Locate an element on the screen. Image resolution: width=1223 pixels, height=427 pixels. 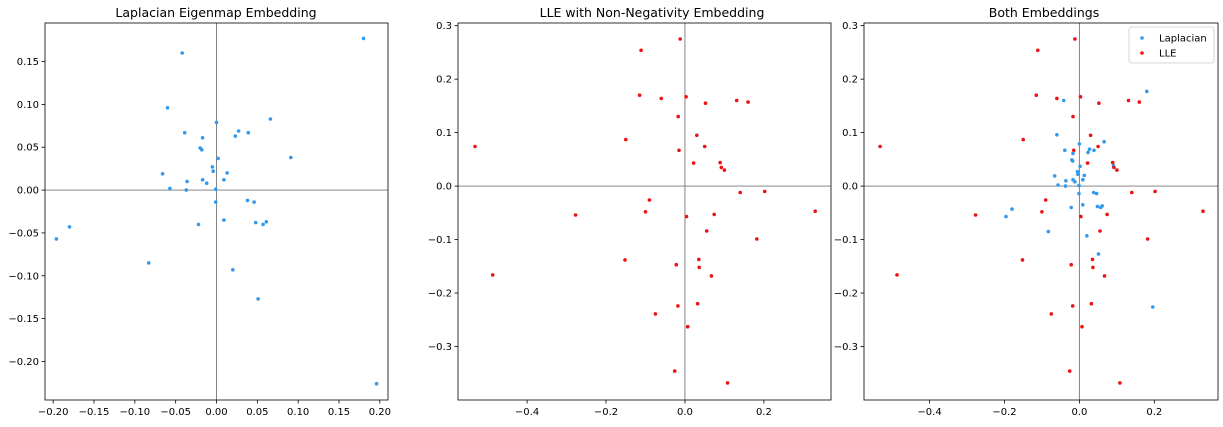
chart-title: Both Embeddings is located at coordinates (1044, 12).